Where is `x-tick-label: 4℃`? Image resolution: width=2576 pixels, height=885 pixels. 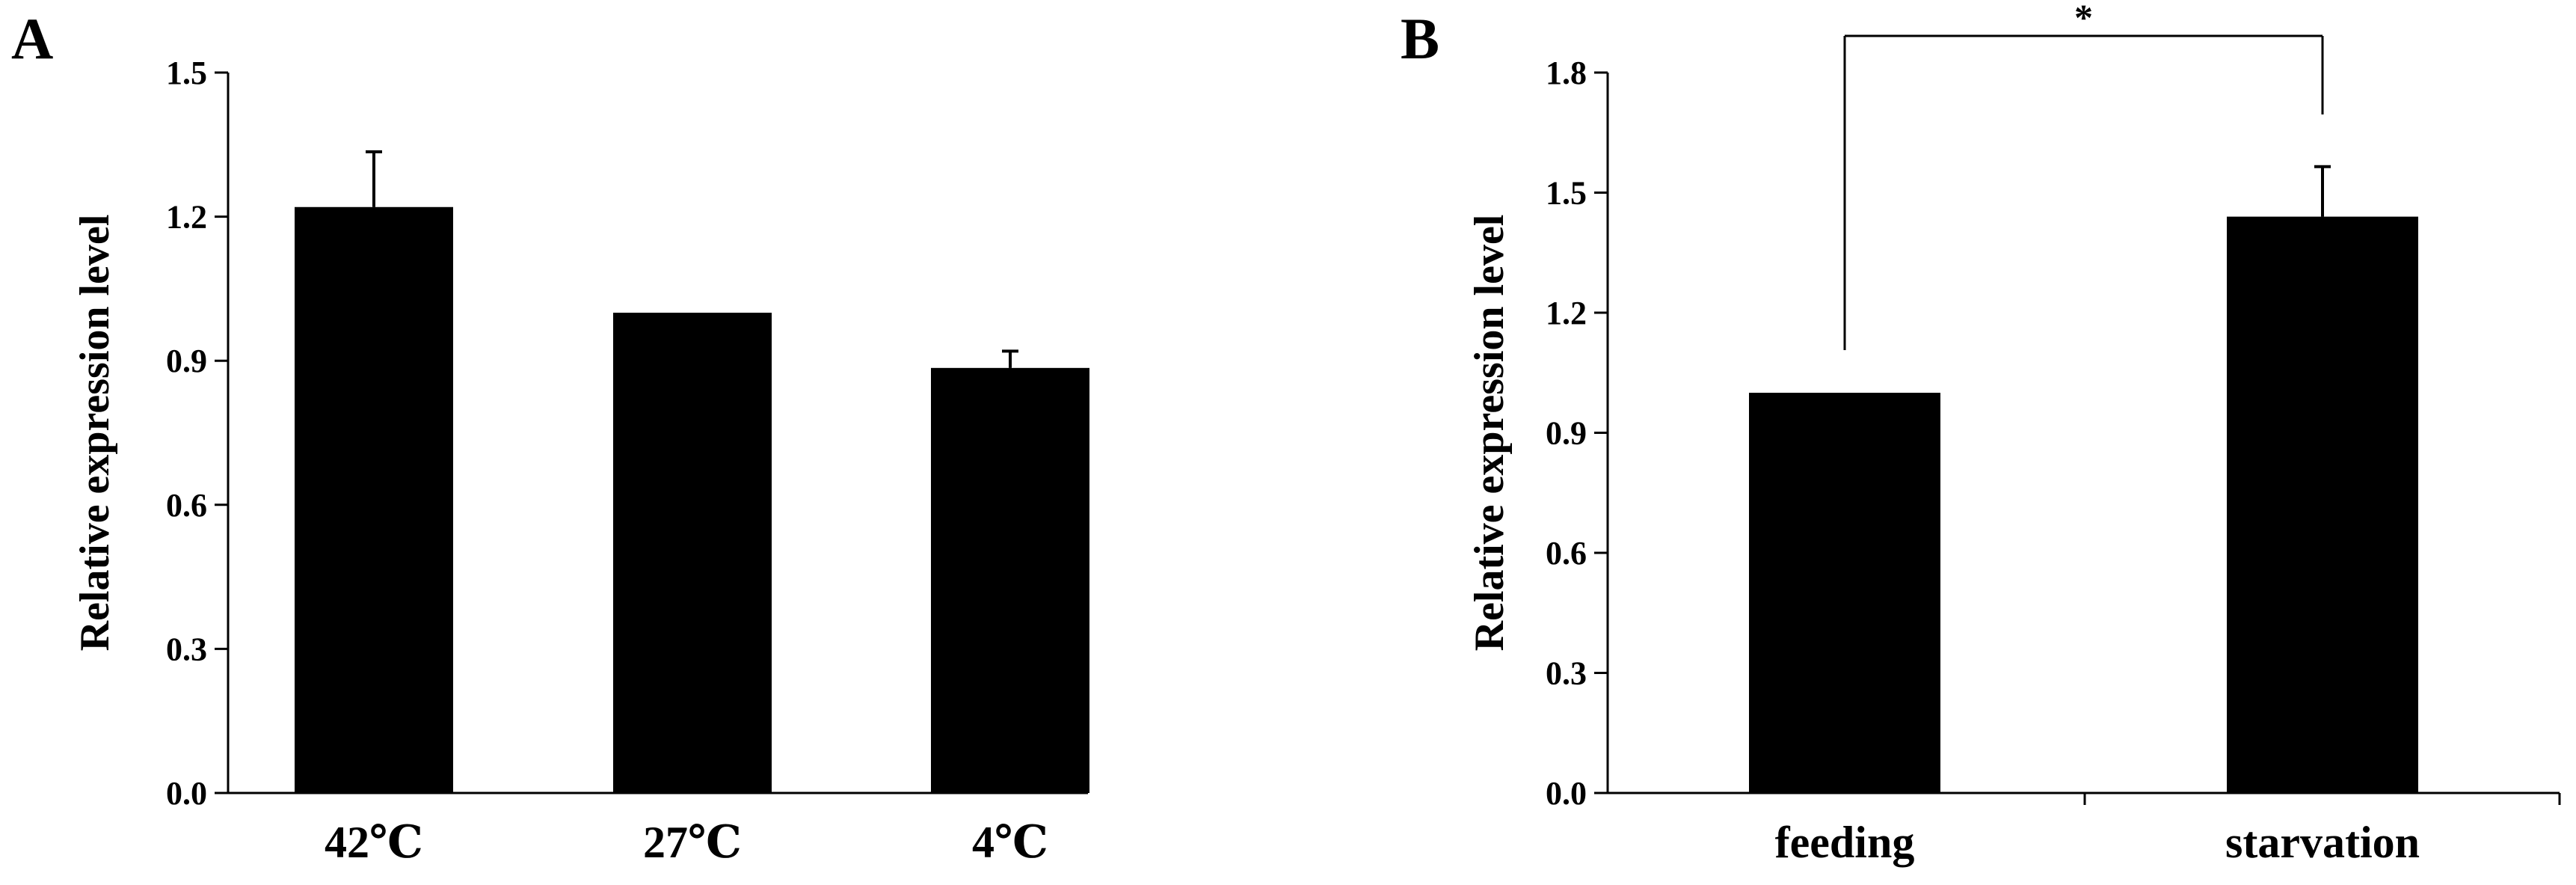 x-tick-label: 4℃ is located at coordinates (1010, 843).